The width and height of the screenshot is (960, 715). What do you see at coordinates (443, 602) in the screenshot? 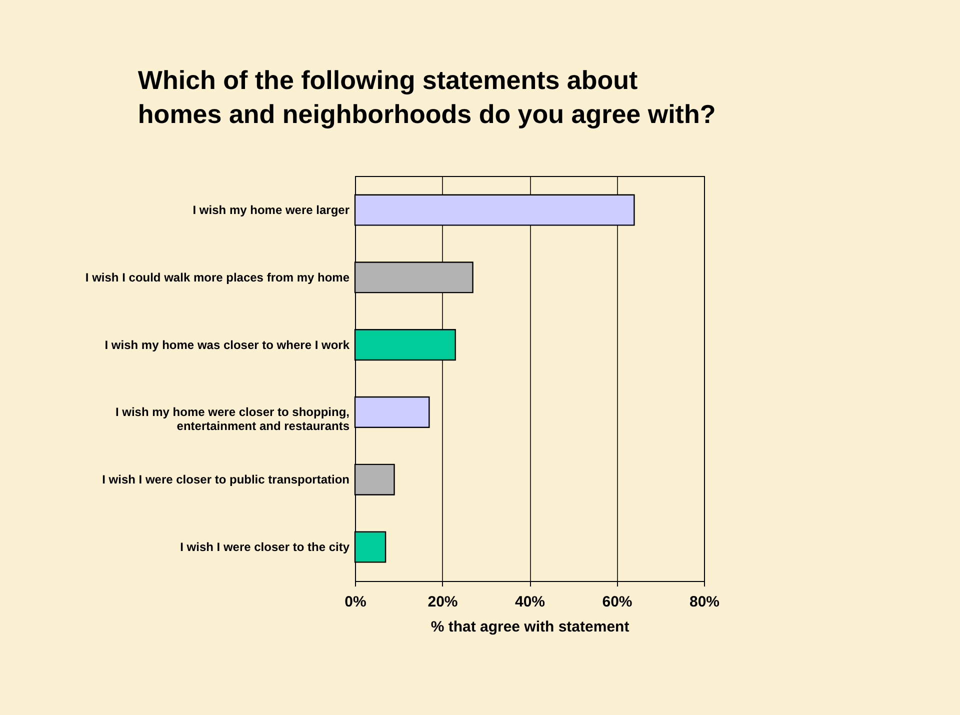
I see `x-tick-label: 20%` at bounding box center [443, 602].